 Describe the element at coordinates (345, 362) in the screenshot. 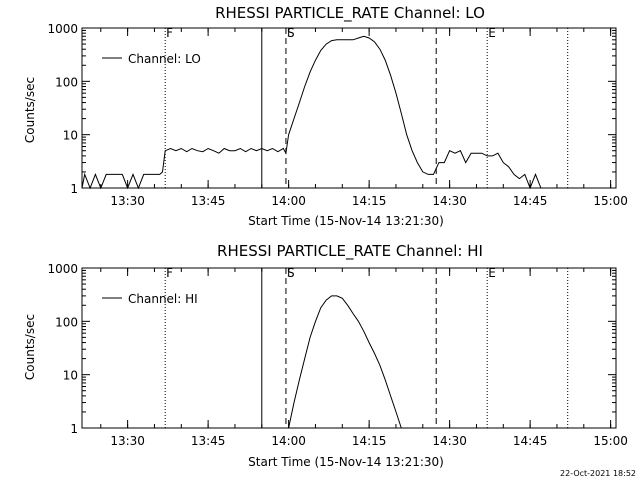

I see `series-line` at that location.